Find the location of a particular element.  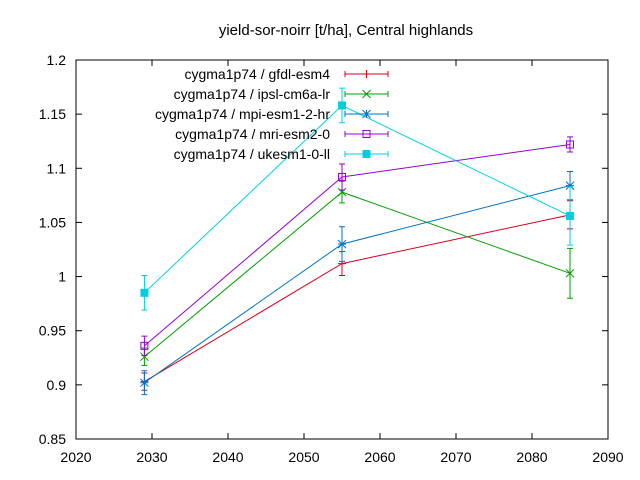

y-tick-label: 0.85 is located at coordinates (52, 439).